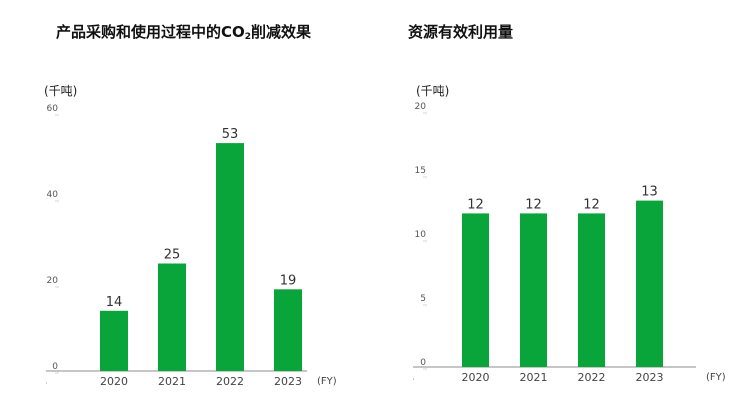  Describe the element at coordinates (421, 235) in the screenshot. I see `y-tick-label: 10` at that location.